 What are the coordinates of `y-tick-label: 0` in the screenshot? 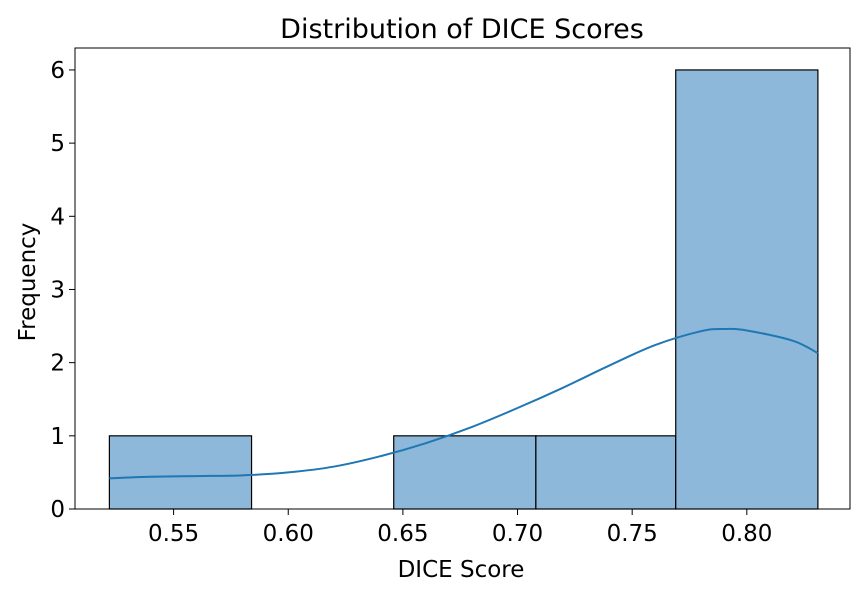 It's located at (57, 510).